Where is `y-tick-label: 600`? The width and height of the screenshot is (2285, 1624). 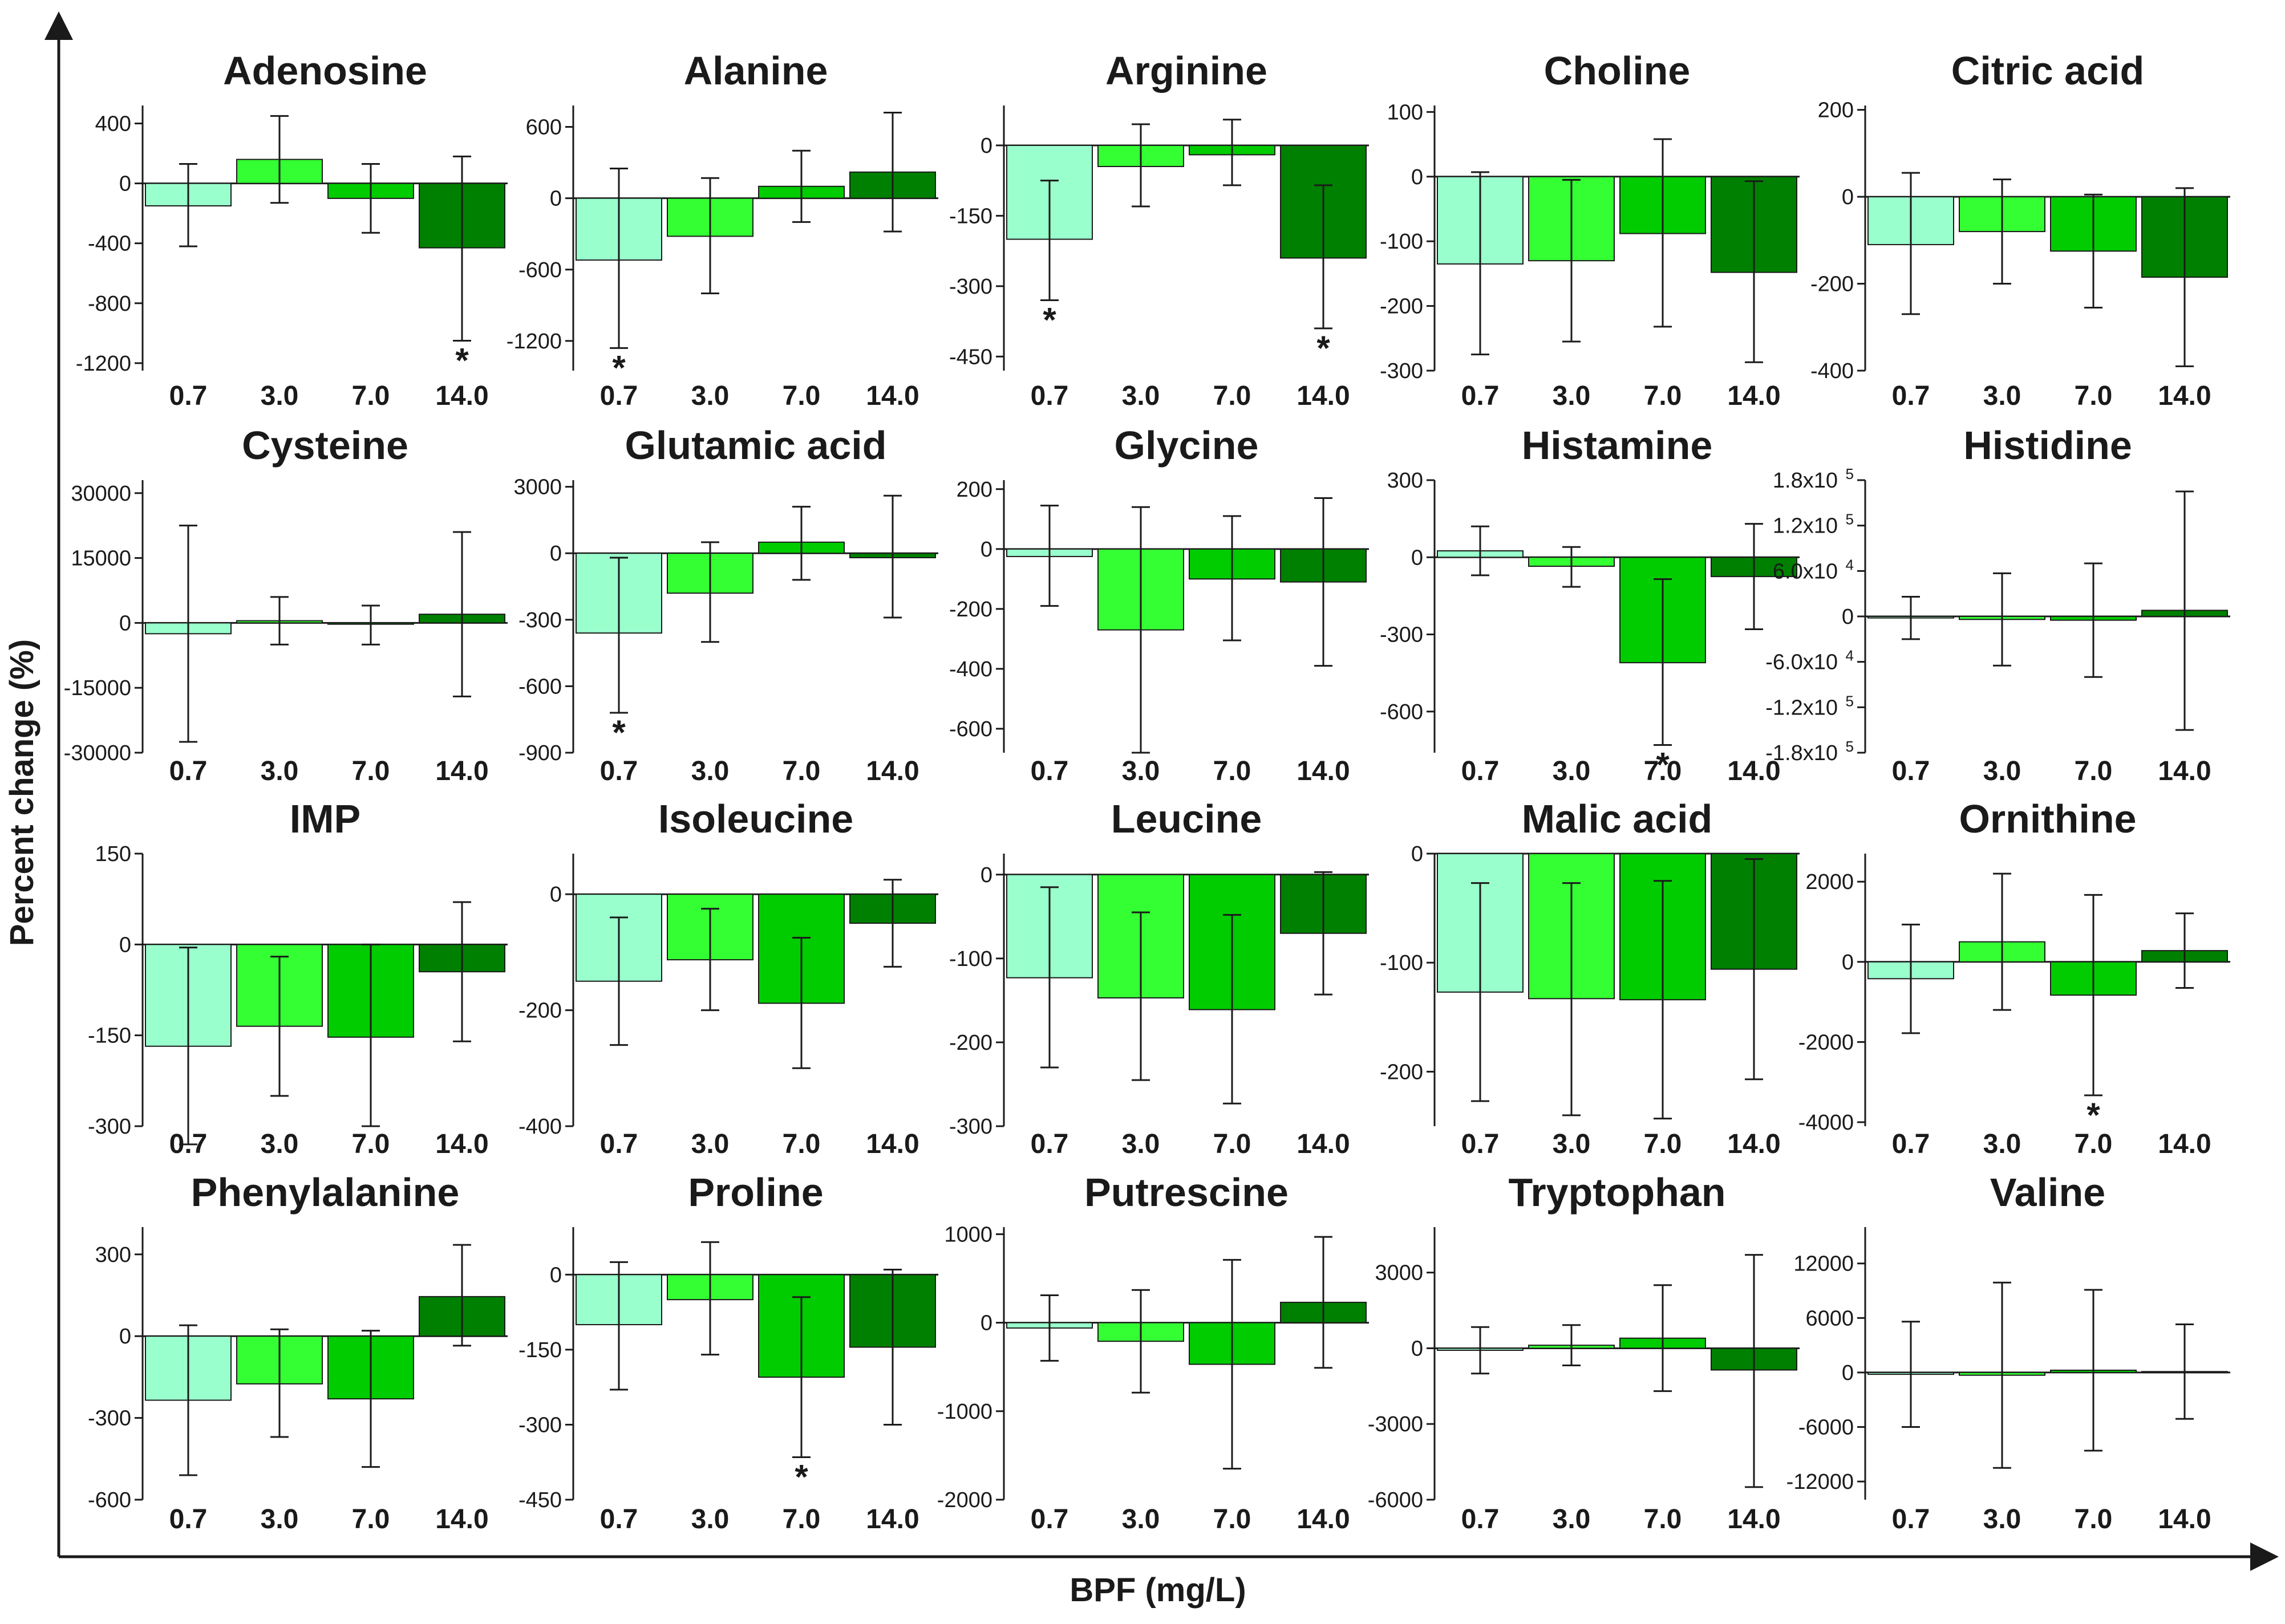 y-tick-label: 600 is located at coordinates (544, 128).